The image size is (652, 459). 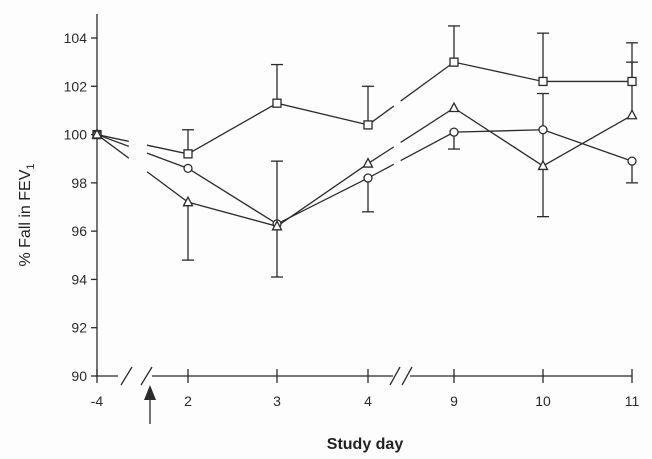 I want to click on y-tick-label: 102, so click(x=76, y=86).